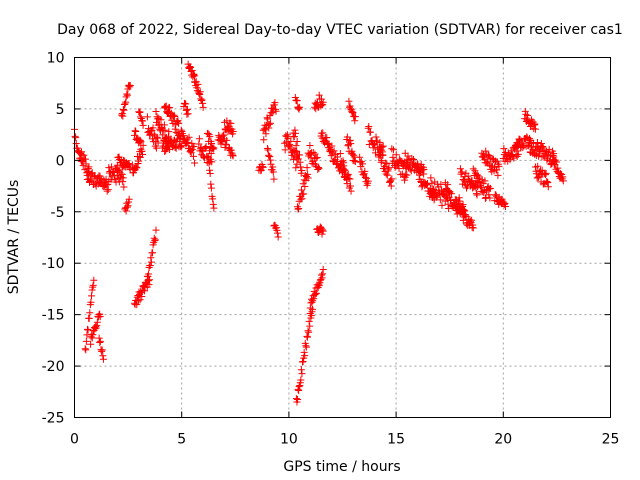  I want to click on y-tick-label: 5, so click(60, 110).